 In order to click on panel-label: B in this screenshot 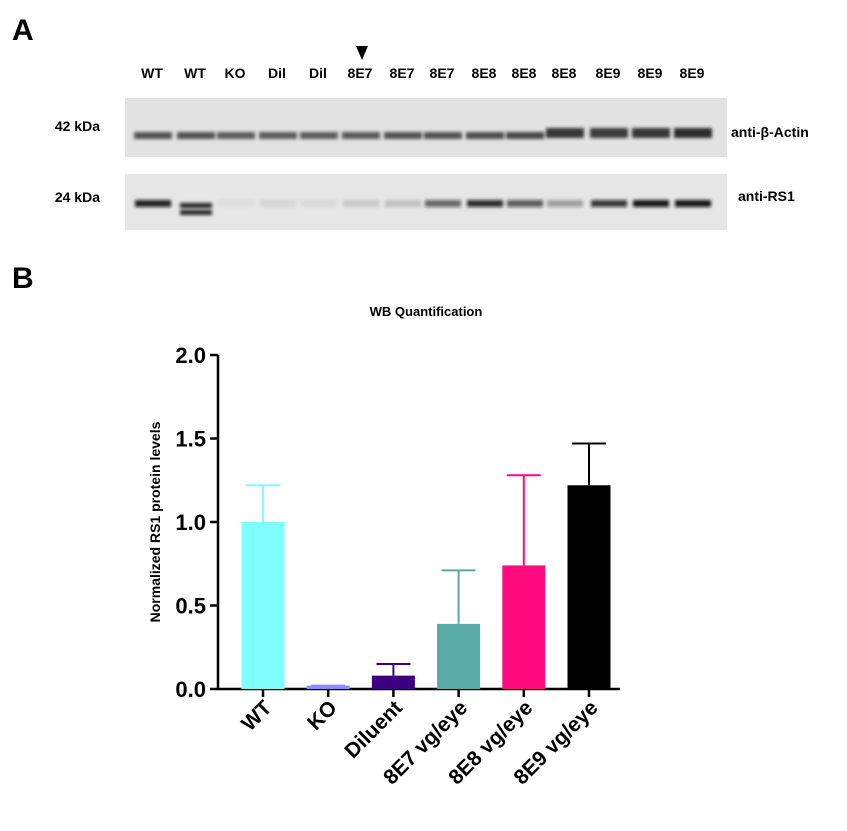, I will do `click(23, 278)`.